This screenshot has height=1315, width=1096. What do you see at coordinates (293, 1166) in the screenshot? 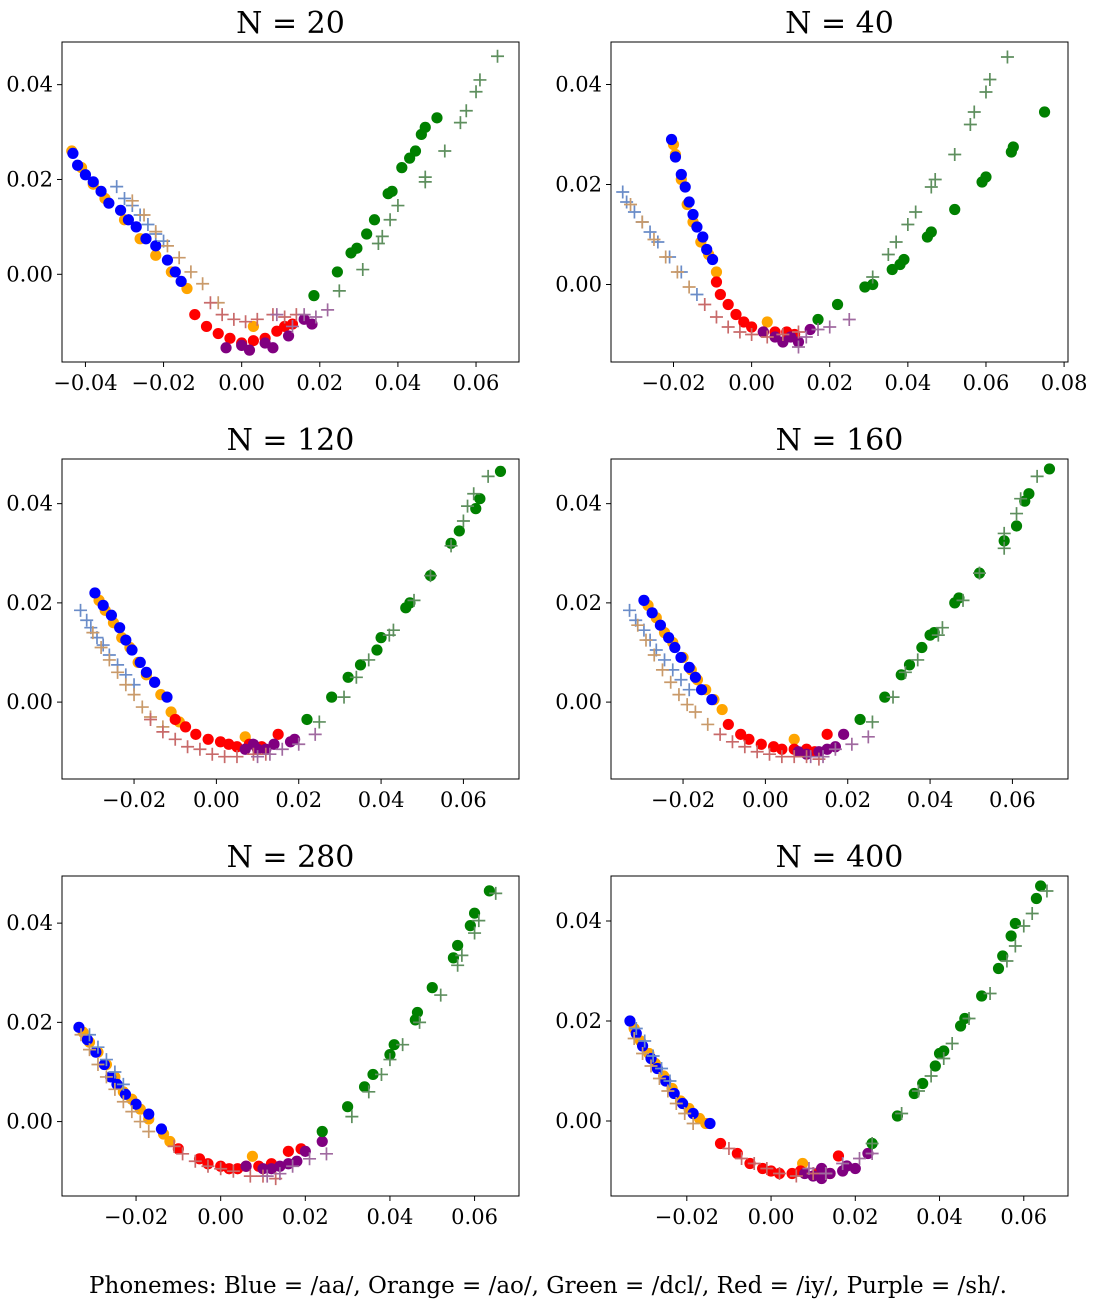
I see `data-point-sh_cross-cross` at bounding box center [293, 1166].